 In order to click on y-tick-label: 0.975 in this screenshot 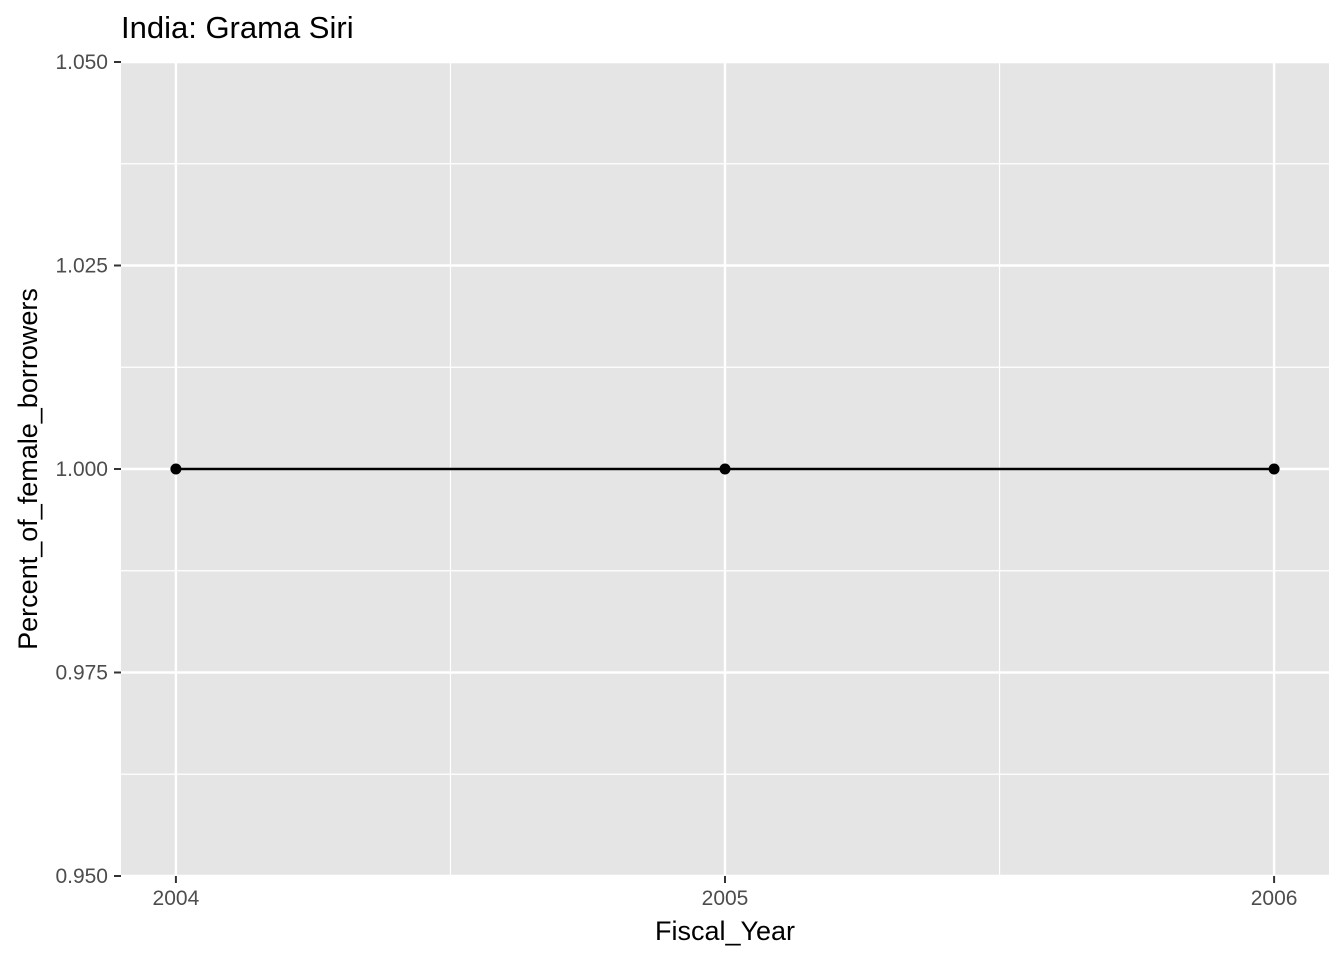, I will do `click(81, 673)`.